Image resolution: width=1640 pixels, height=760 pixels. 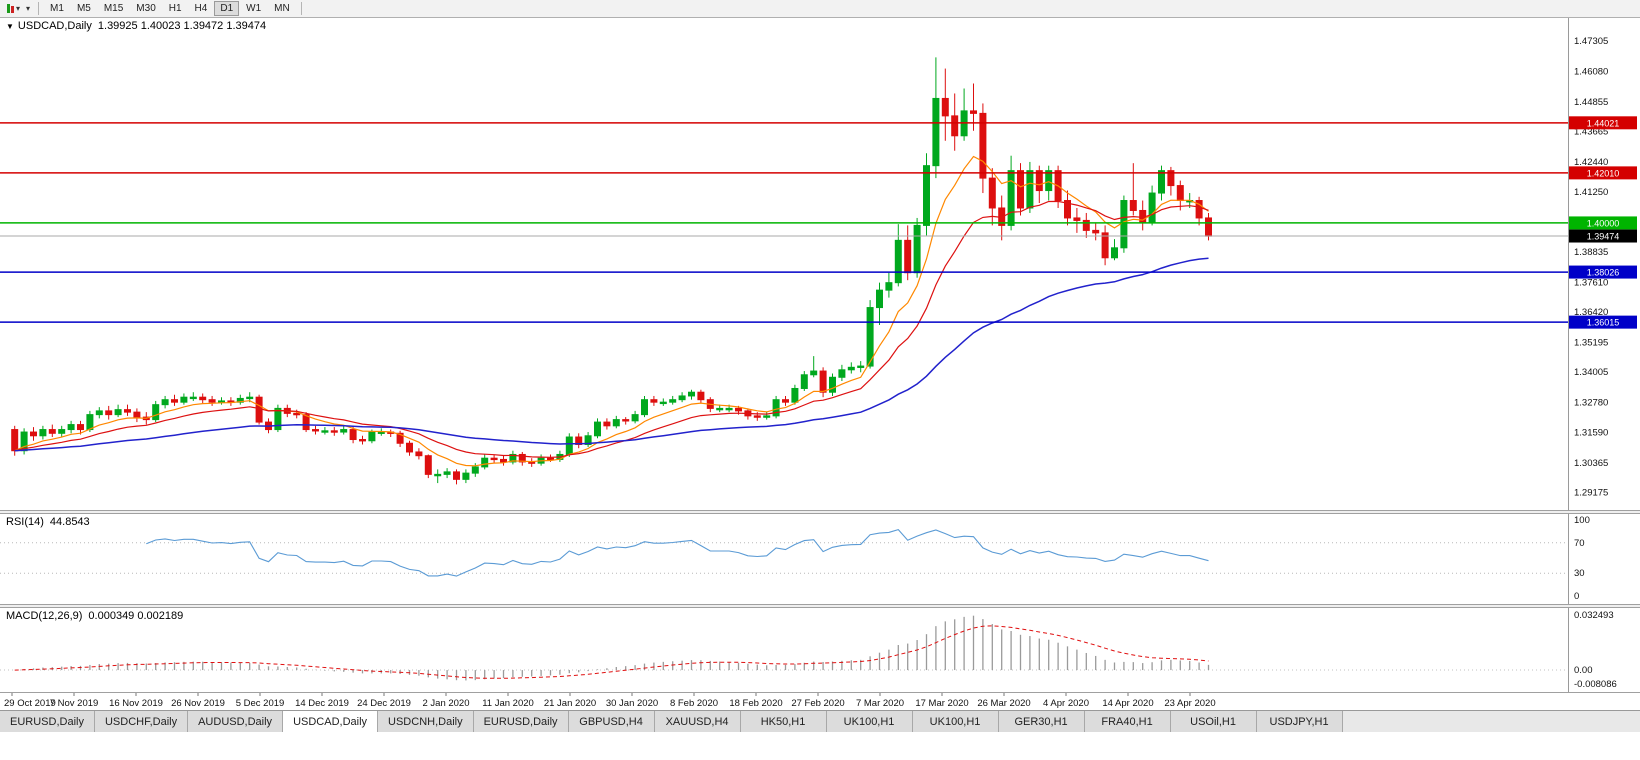 What do you see at coordinates (820, 746) in the screenshot?
I see `window-bottom` at bounding box center [820, 746].